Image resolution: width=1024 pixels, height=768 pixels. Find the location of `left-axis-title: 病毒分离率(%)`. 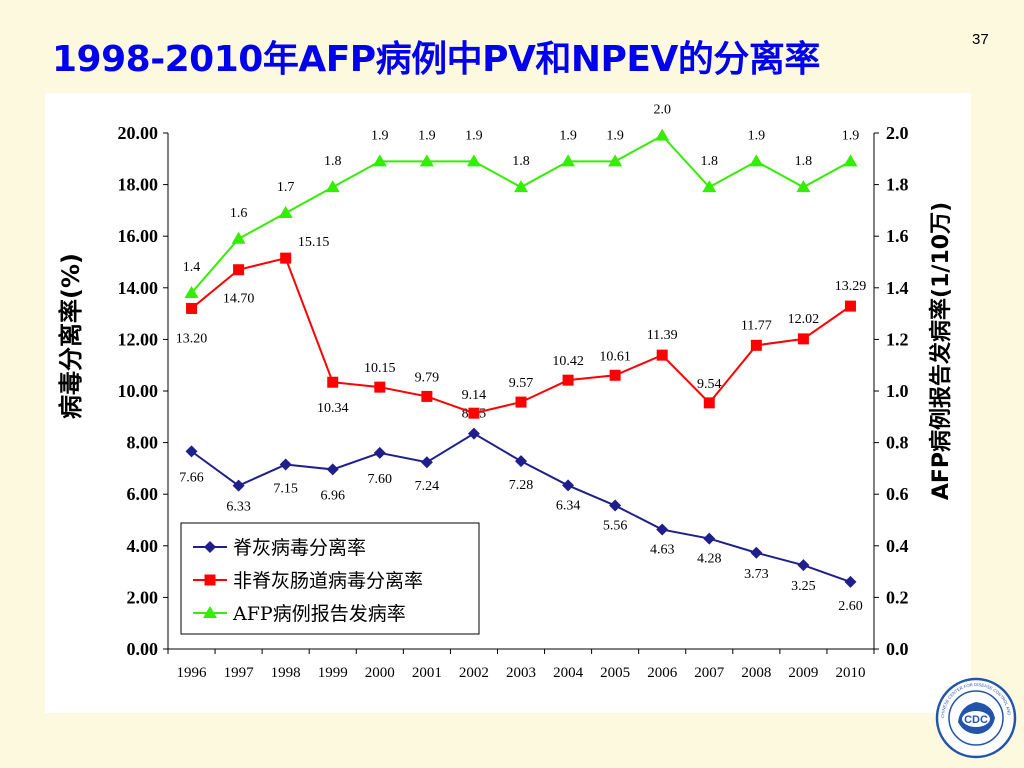

left-axis-title: 病毒分离率(%) is located at coordinates (71, 336).